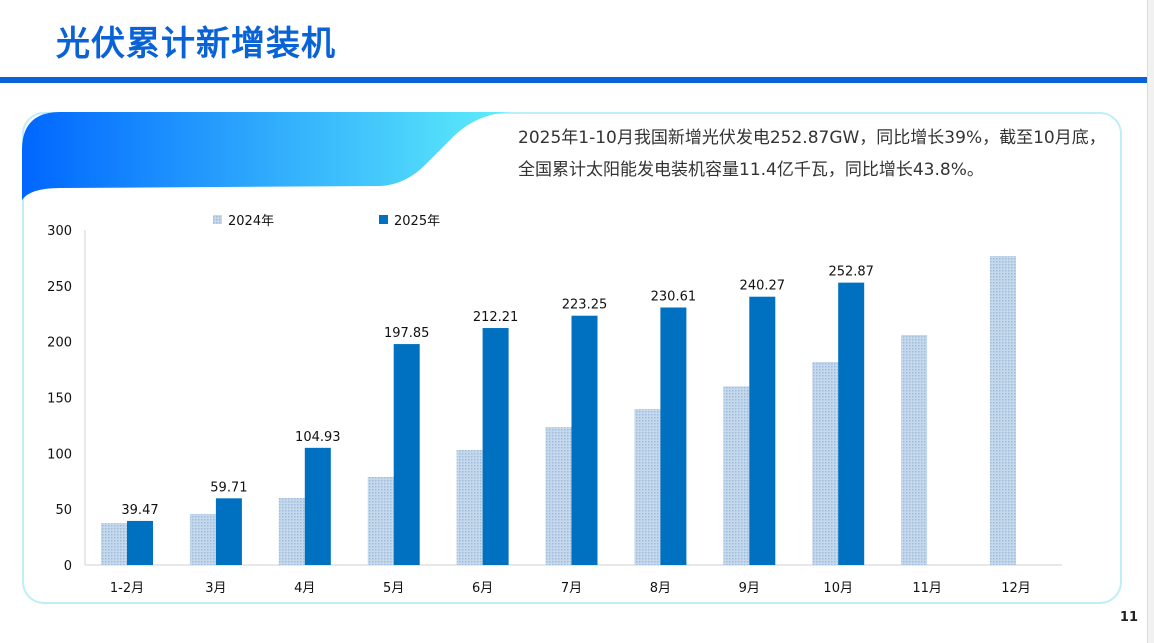  What do you see at coordinates (63, 510) in the screenshot?
I see `y-tick-label: 50` at bounding box center [63, 510].